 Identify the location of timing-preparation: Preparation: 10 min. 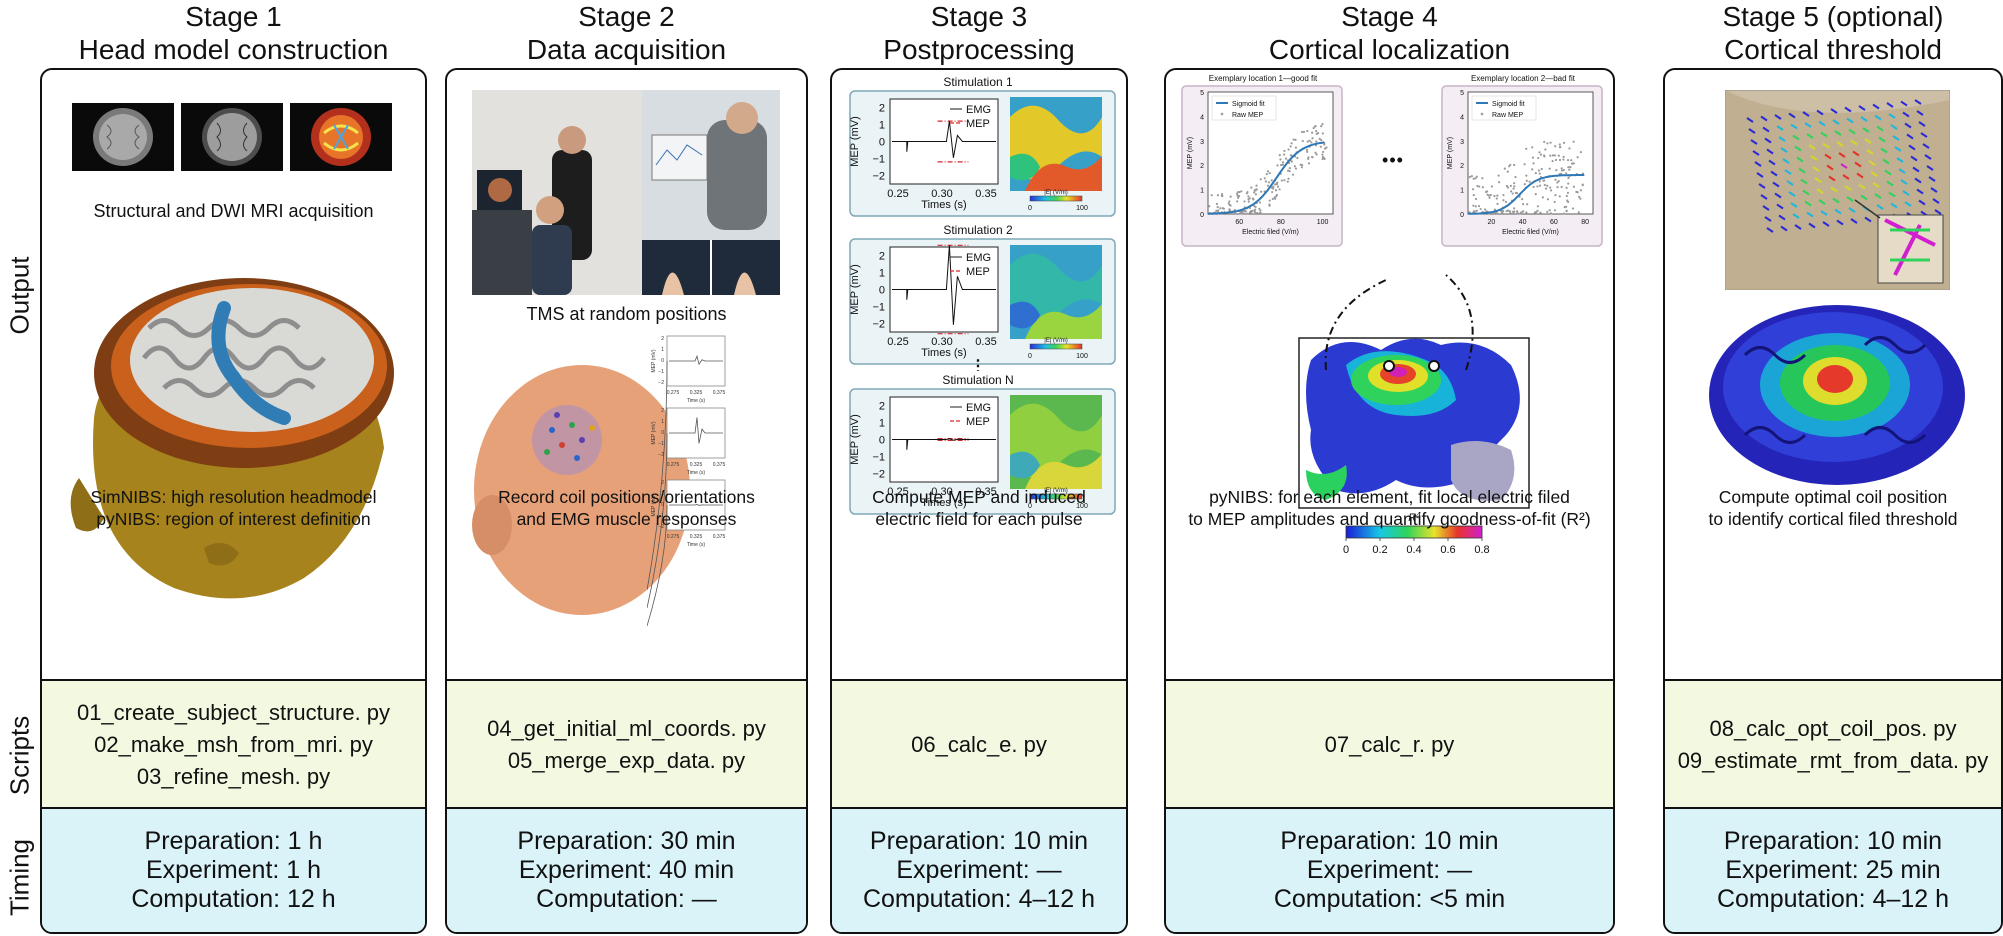
(979, 841).